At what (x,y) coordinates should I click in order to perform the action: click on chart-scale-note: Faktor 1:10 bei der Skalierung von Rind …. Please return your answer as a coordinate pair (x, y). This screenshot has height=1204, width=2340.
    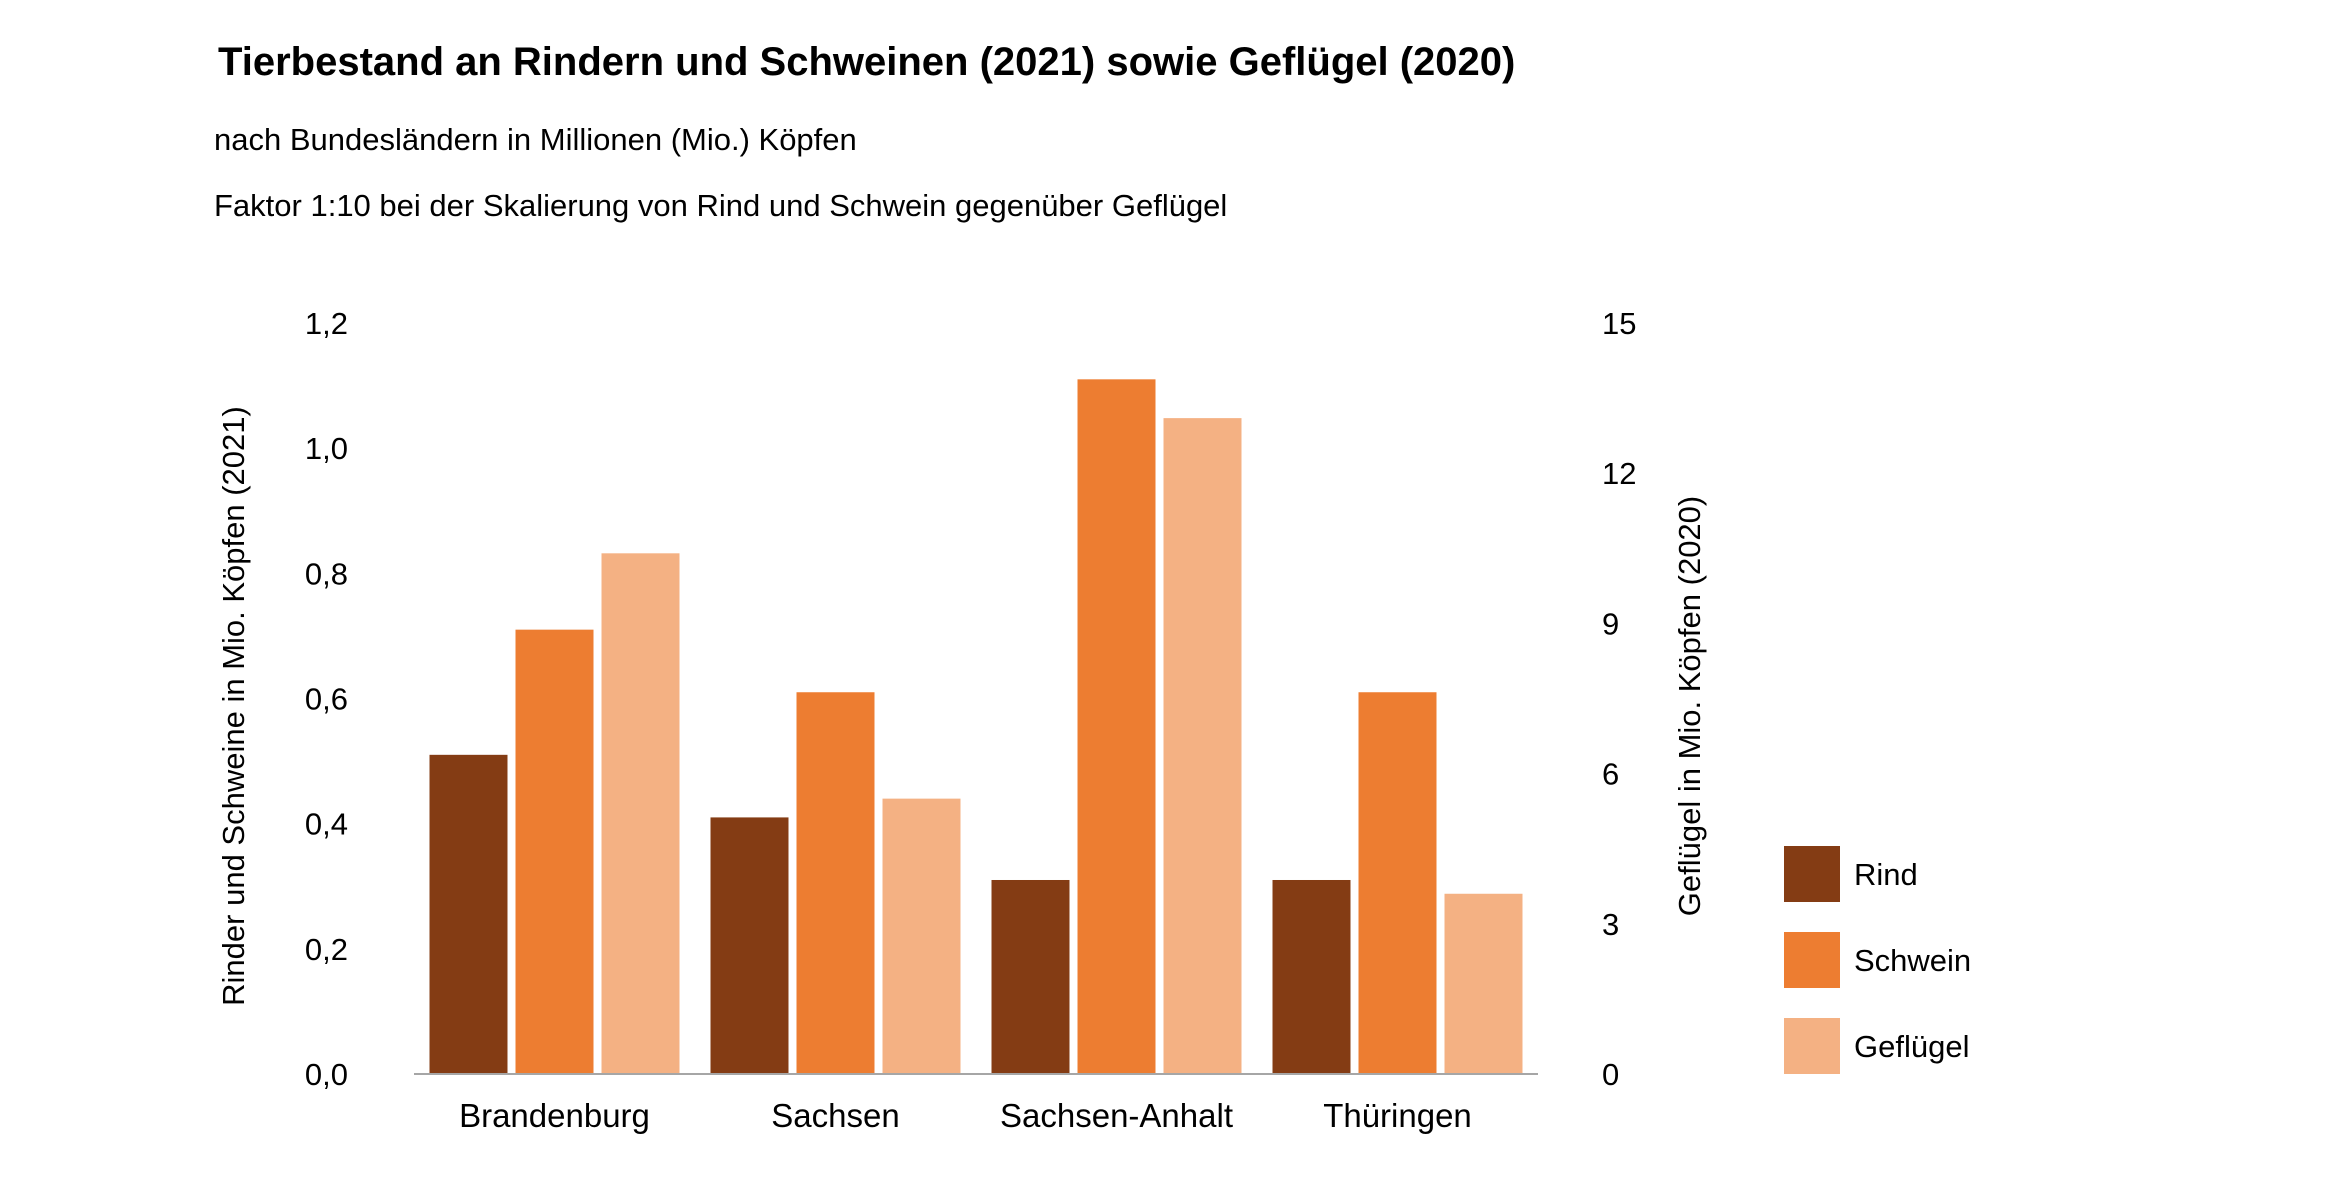
    Looking at the image, I should click on (721, 205).